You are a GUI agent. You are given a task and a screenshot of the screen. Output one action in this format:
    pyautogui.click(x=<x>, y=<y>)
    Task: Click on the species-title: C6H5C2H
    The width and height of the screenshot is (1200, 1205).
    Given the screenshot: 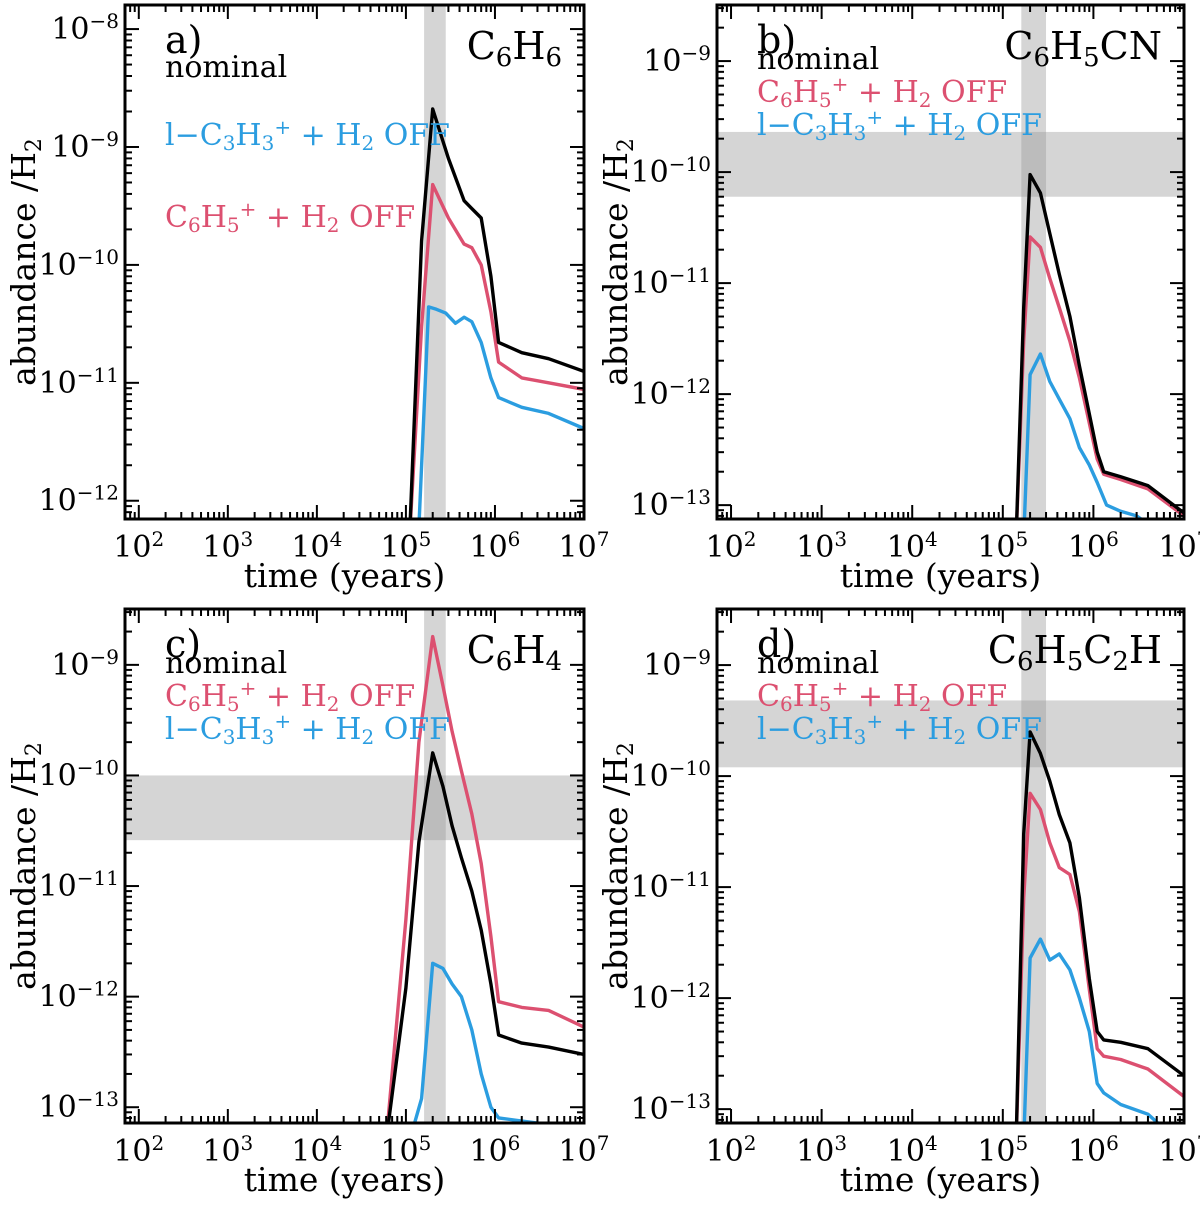 What is the action you would take?
    pyautogui.click(x=1075, y=652)
    